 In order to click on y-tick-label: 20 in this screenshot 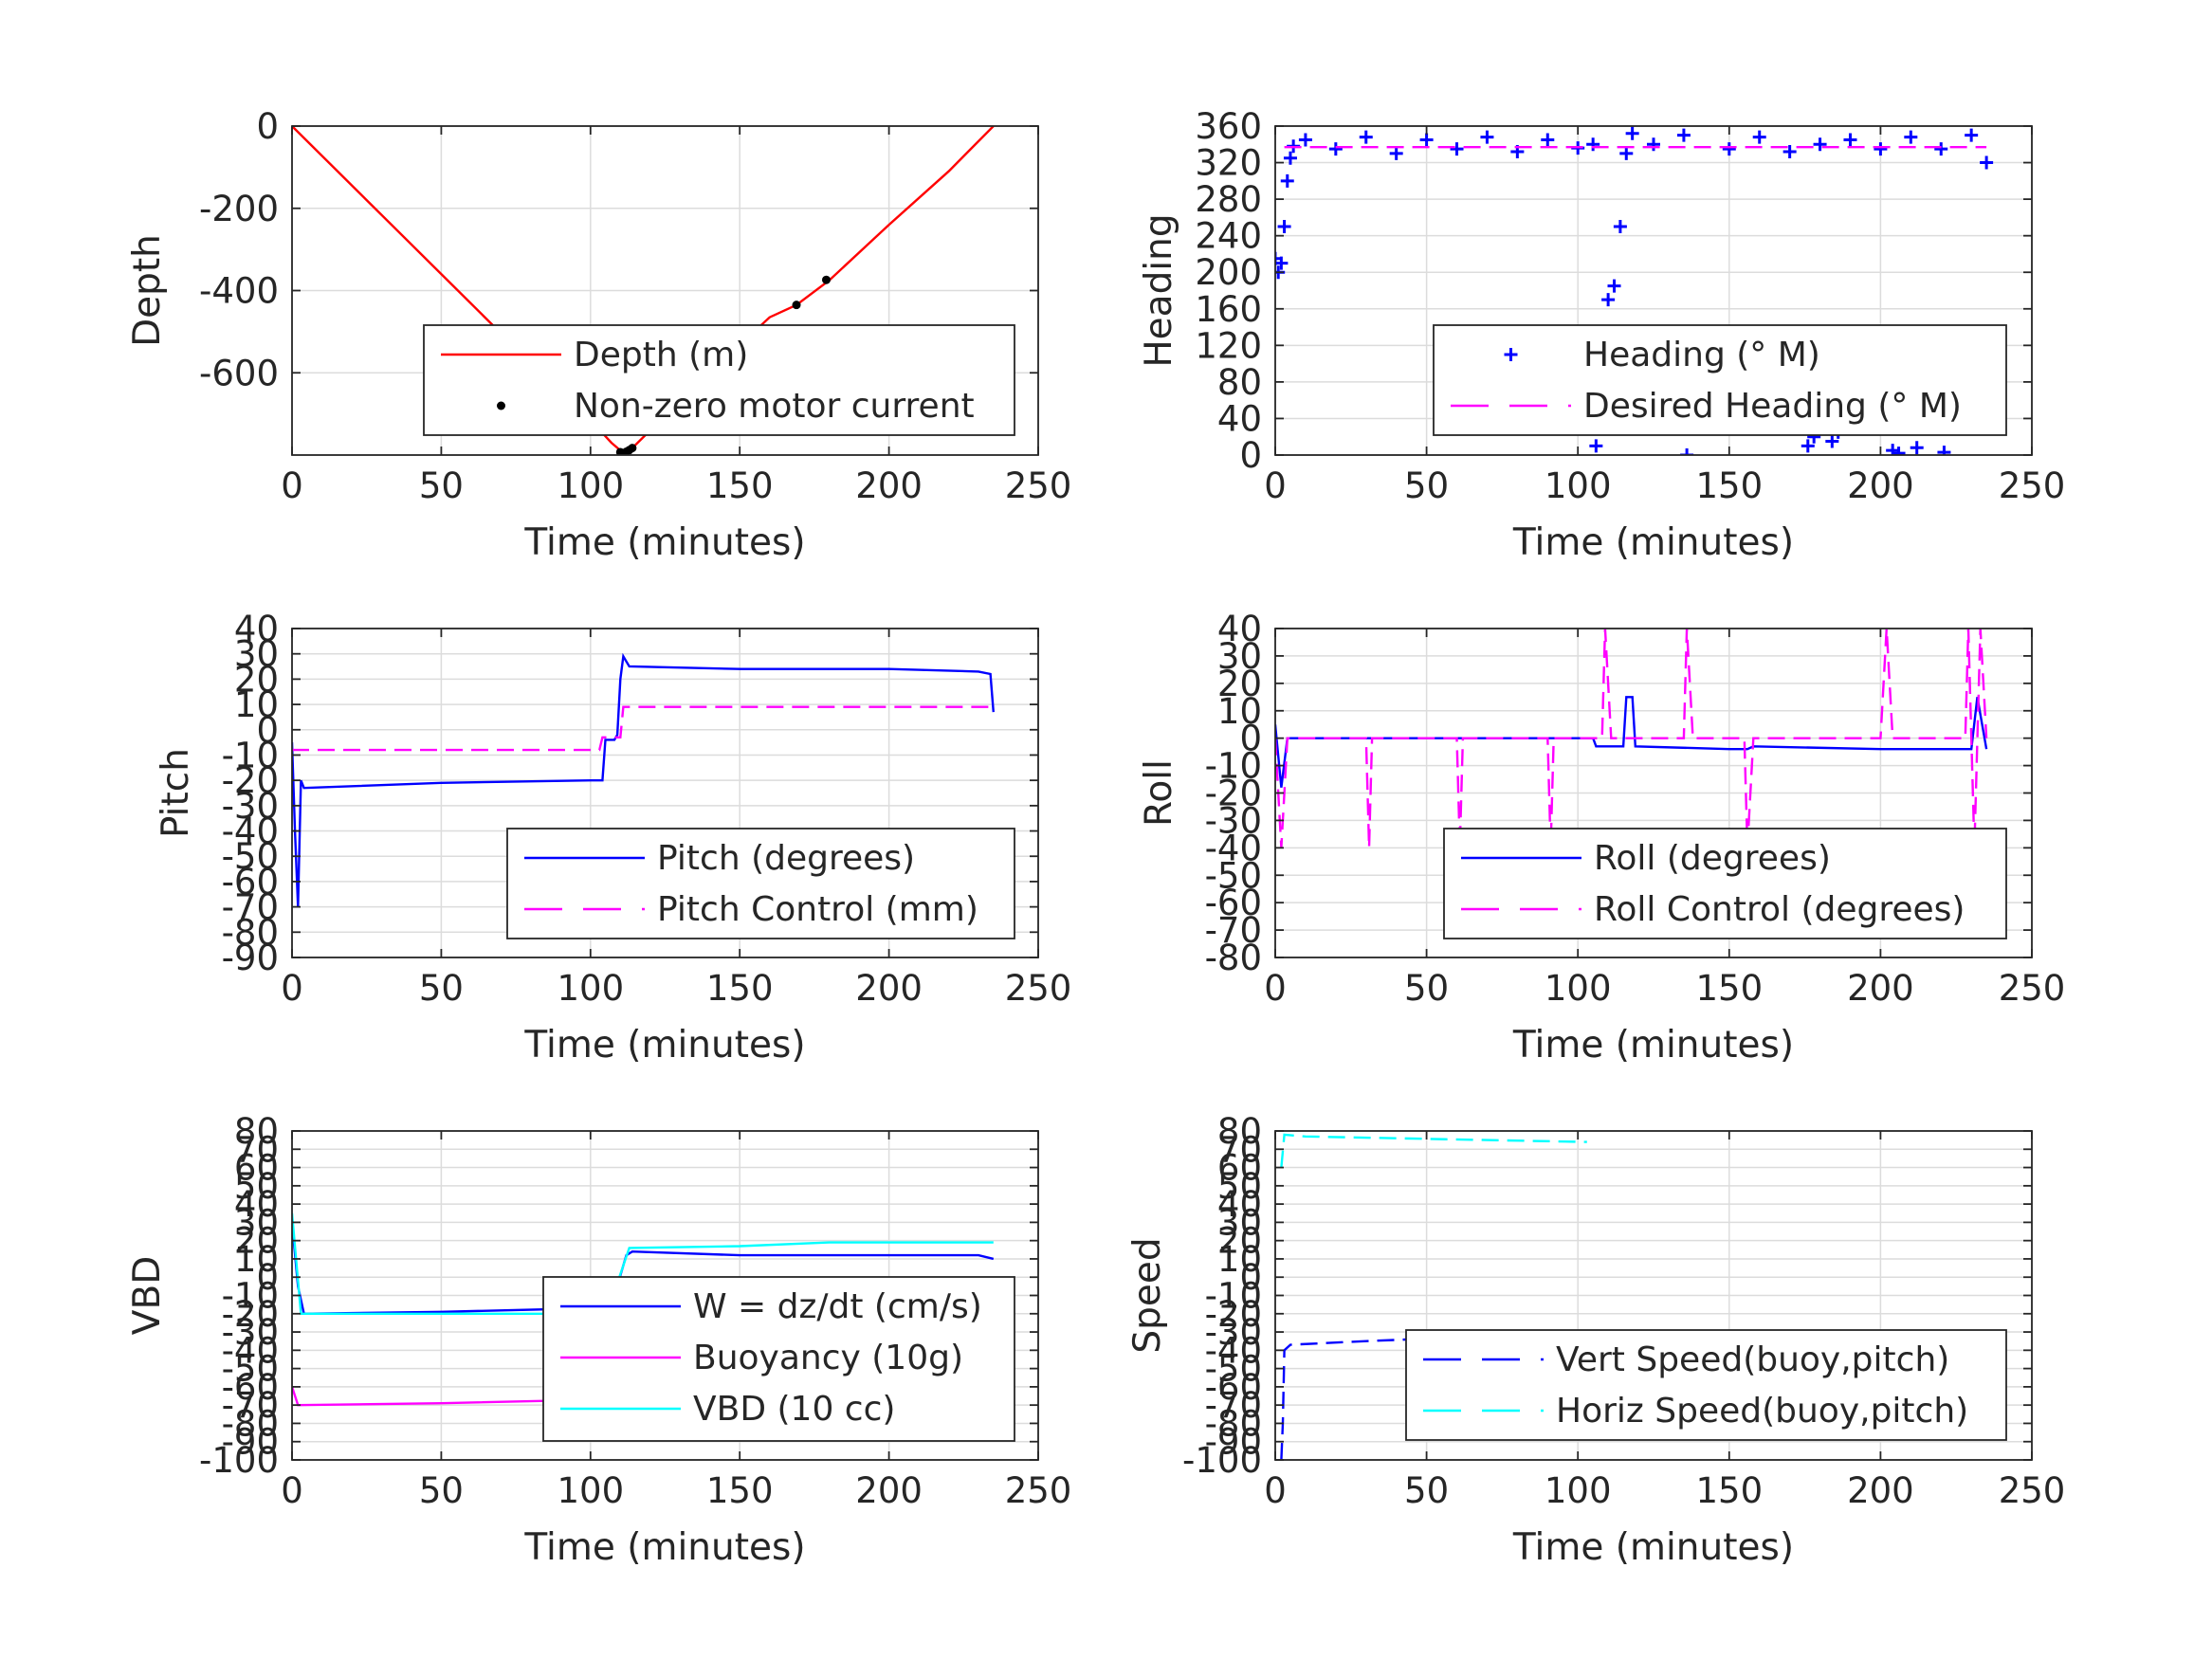, I will do `click(256, 1241)`.